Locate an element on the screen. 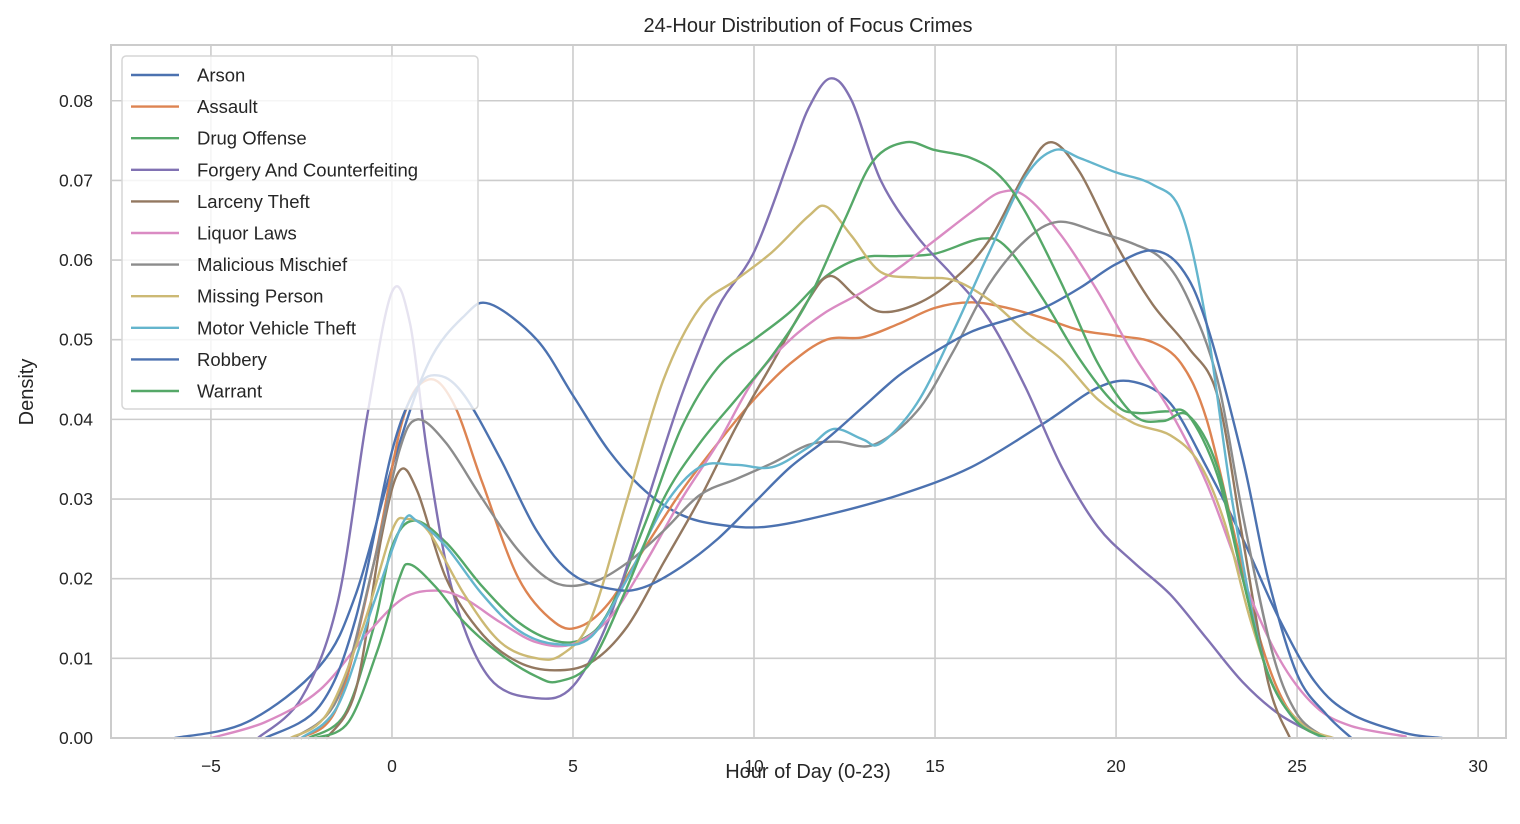  legend-item-assault: Assault is located at coordinates (194, 106).